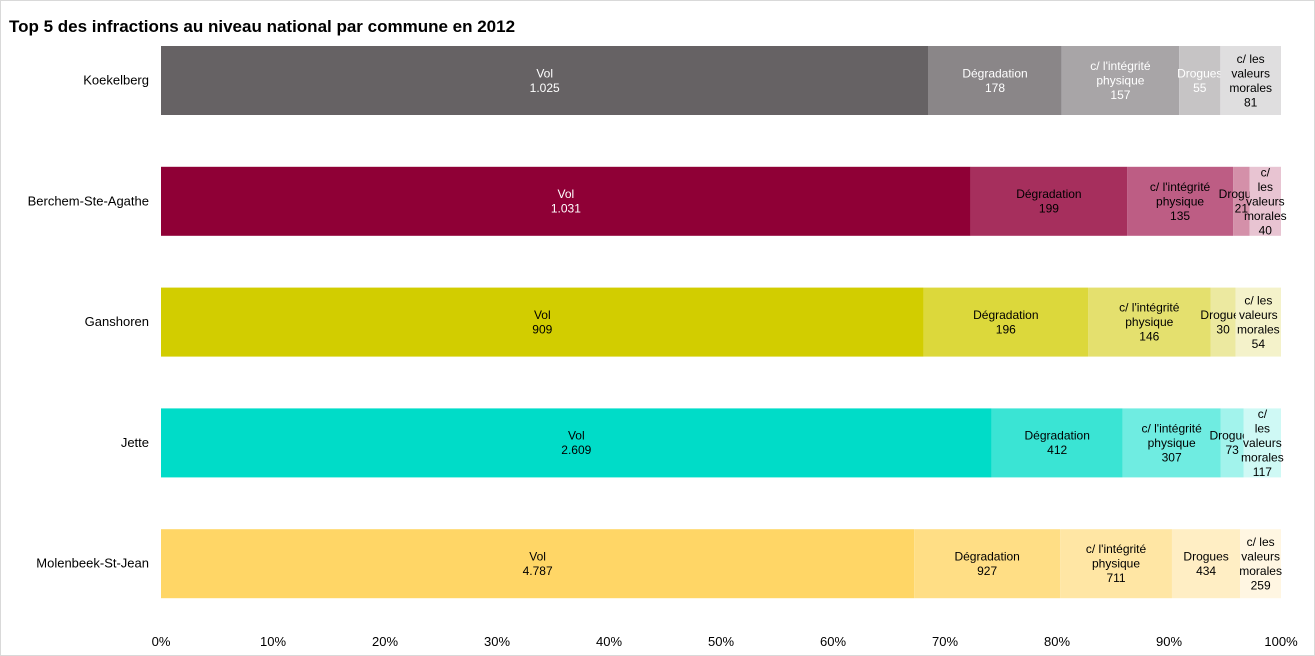  Describe the element at coordinates (721, 641) in the screenshot. I see `x-tick-label: 50%` at that location.